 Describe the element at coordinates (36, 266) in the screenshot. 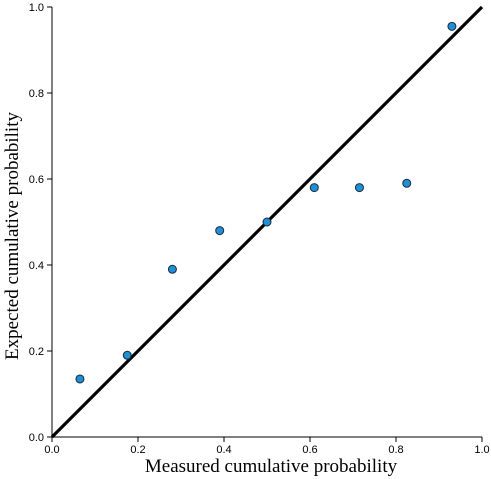

I see `y-tick-label: 0.4` at that location.